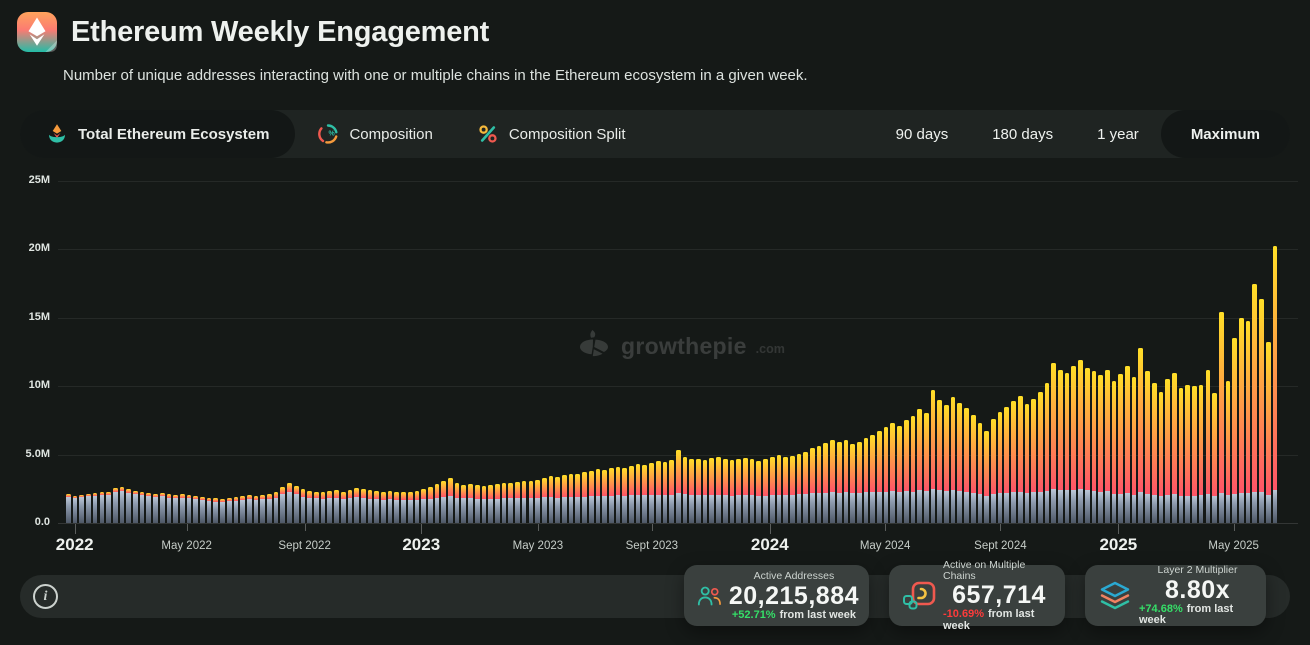  What do you see at coordinates (1023, 134) in the screenshot?
I see `timeframe-180-days: 180 days` at bounding box center [1023, 134].